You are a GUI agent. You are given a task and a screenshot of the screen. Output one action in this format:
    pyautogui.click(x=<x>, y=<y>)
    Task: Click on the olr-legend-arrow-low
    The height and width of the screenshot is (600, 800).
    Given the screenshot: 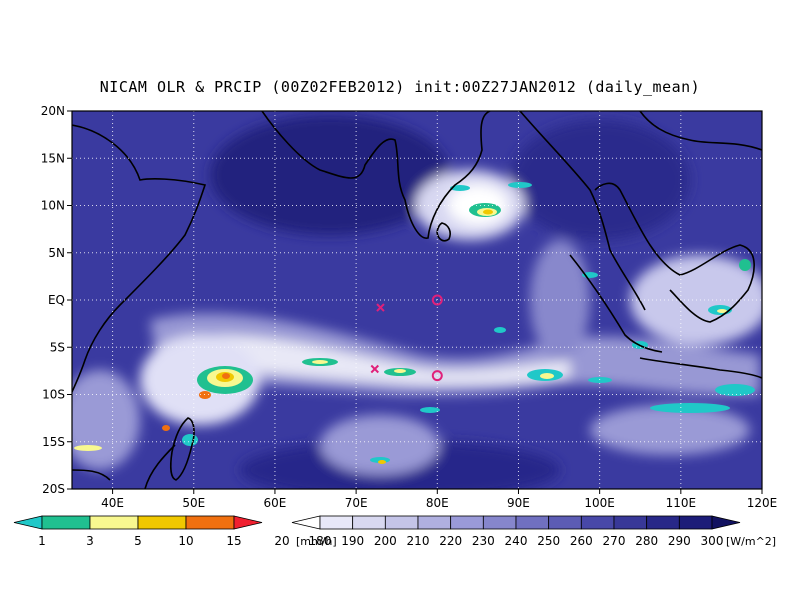 What is the action you would take?
    pyautogui.click(x=306, y=522)
    